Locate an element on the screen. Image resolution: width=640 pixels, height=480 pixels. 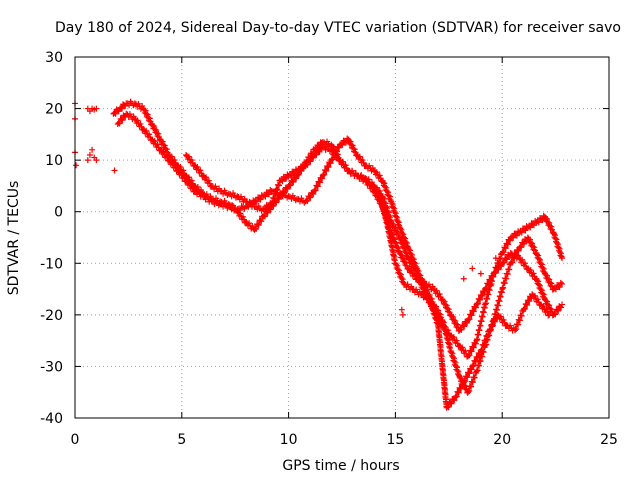
x-tick-label: 5 is located at coordinates (181, 440).